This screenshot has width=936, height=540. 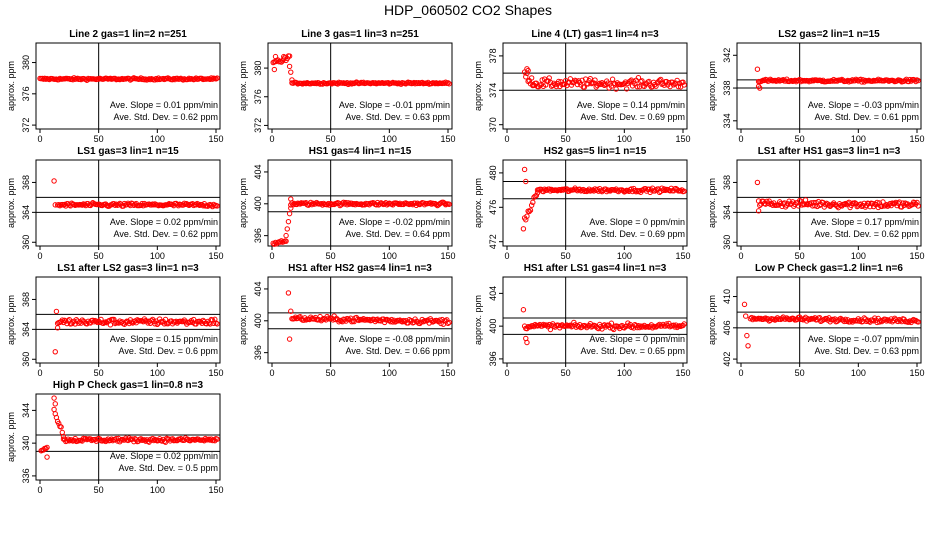 What do you see at coordinates (595, 34) in the screenshot?
I see `panel-title: Line 4 (LT) gas=1 lin=4 n=3` at bounding box center [595, 34].